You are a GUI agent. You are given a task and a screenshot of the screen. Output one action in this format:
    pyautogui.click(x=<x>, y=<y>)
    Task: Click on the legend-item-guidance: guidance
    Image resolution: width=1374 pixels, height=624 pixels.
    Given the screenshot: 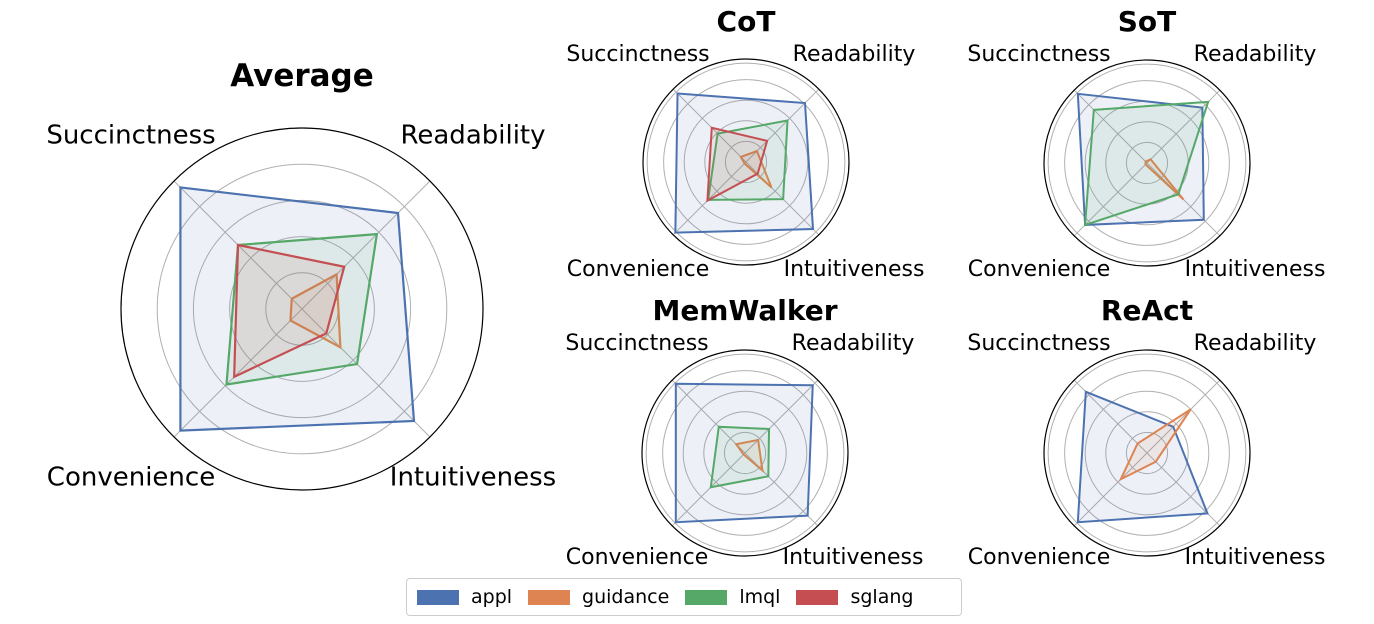 What is the action you would take?
    pyautogui.click(x=598, y=597)
    